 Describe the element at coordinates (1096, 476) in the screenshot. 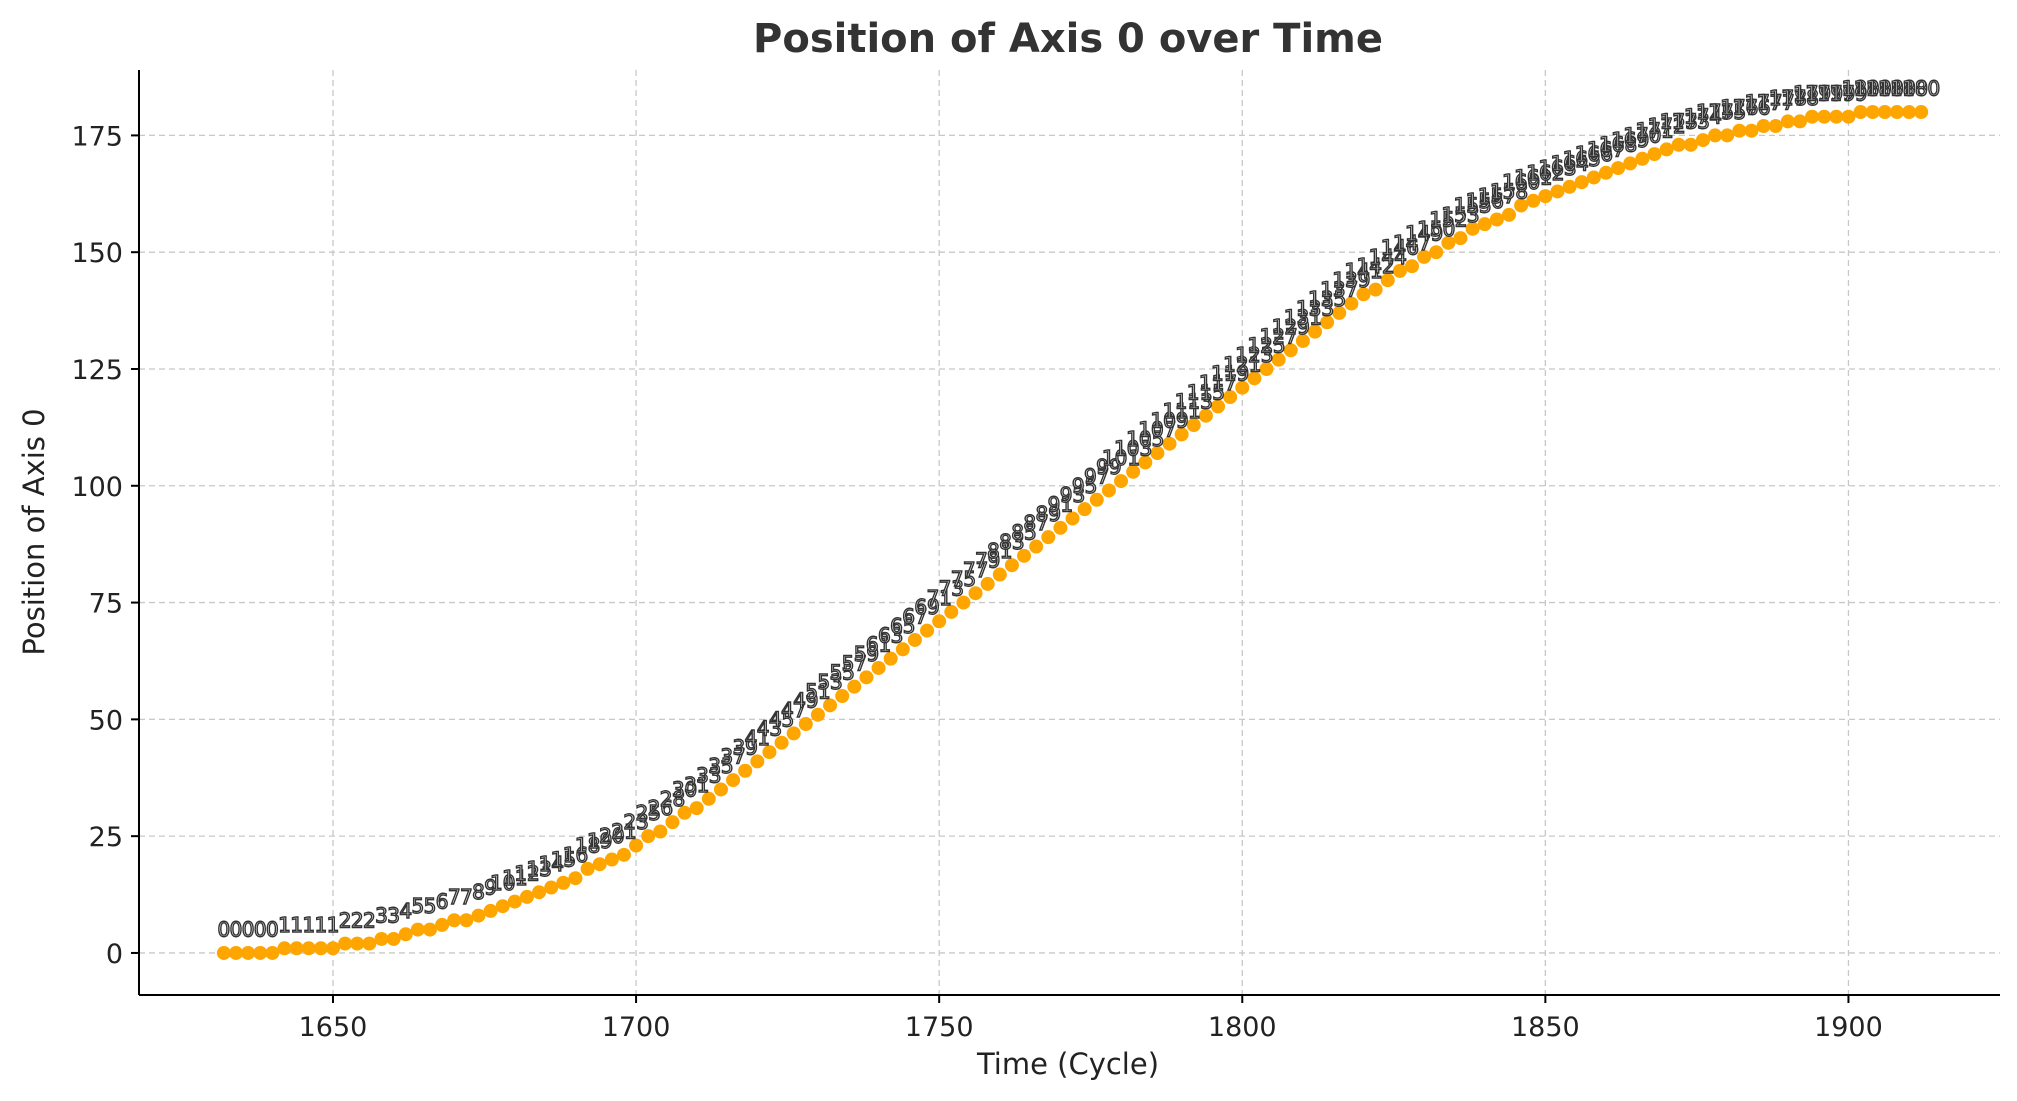

I see `data-point-label: 97` at that location.